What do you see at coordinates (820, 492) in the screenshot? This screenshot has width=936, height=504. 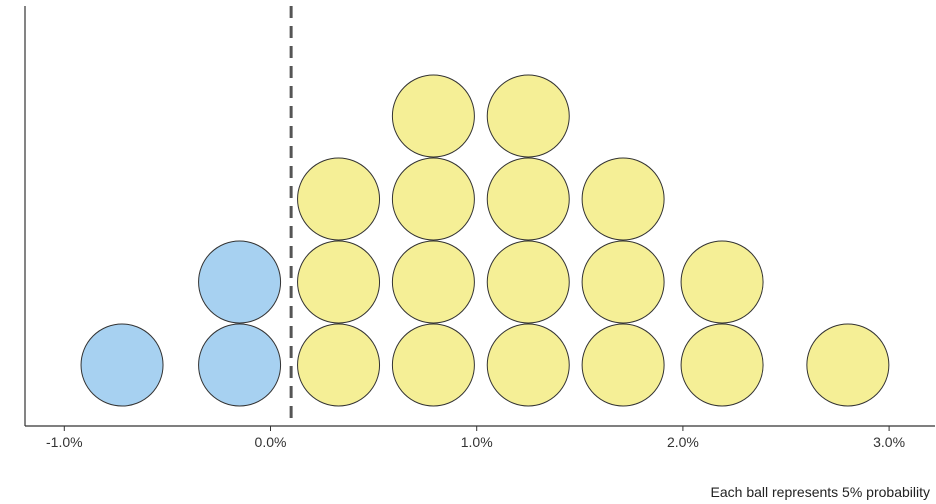 I see `chart-caption: Each ball represents 5% probability` at bounding box center [820, 492].